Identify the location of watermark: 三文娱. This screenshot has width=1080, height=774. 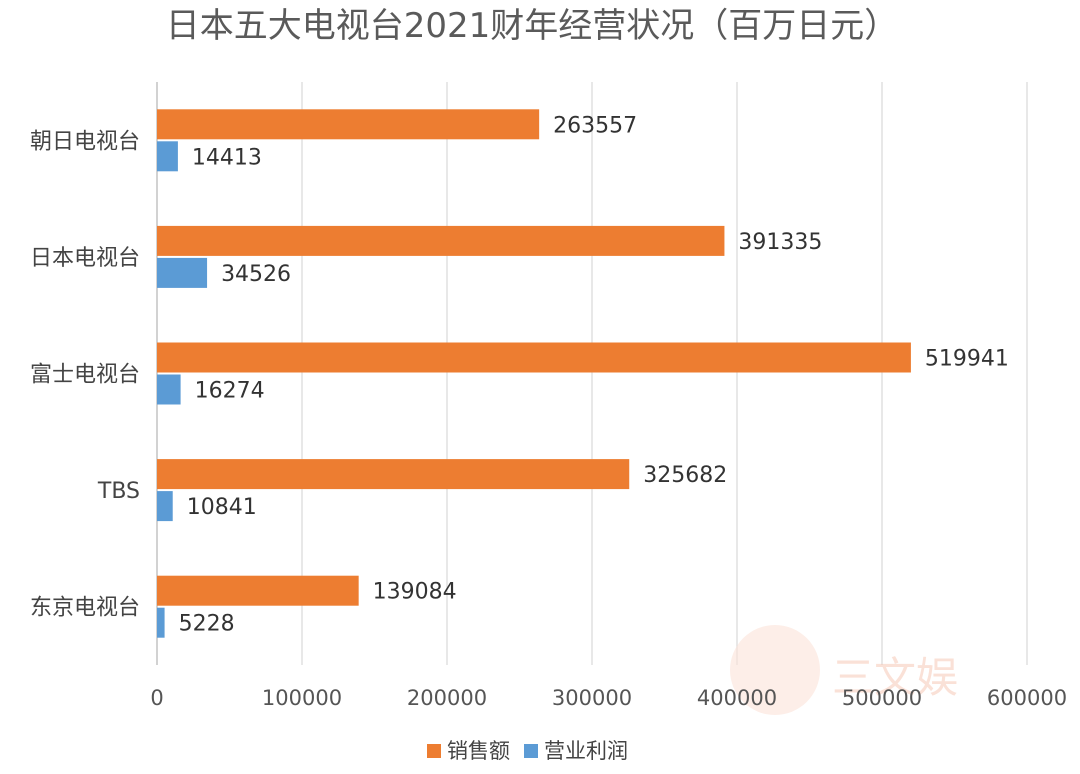
(844, 670).